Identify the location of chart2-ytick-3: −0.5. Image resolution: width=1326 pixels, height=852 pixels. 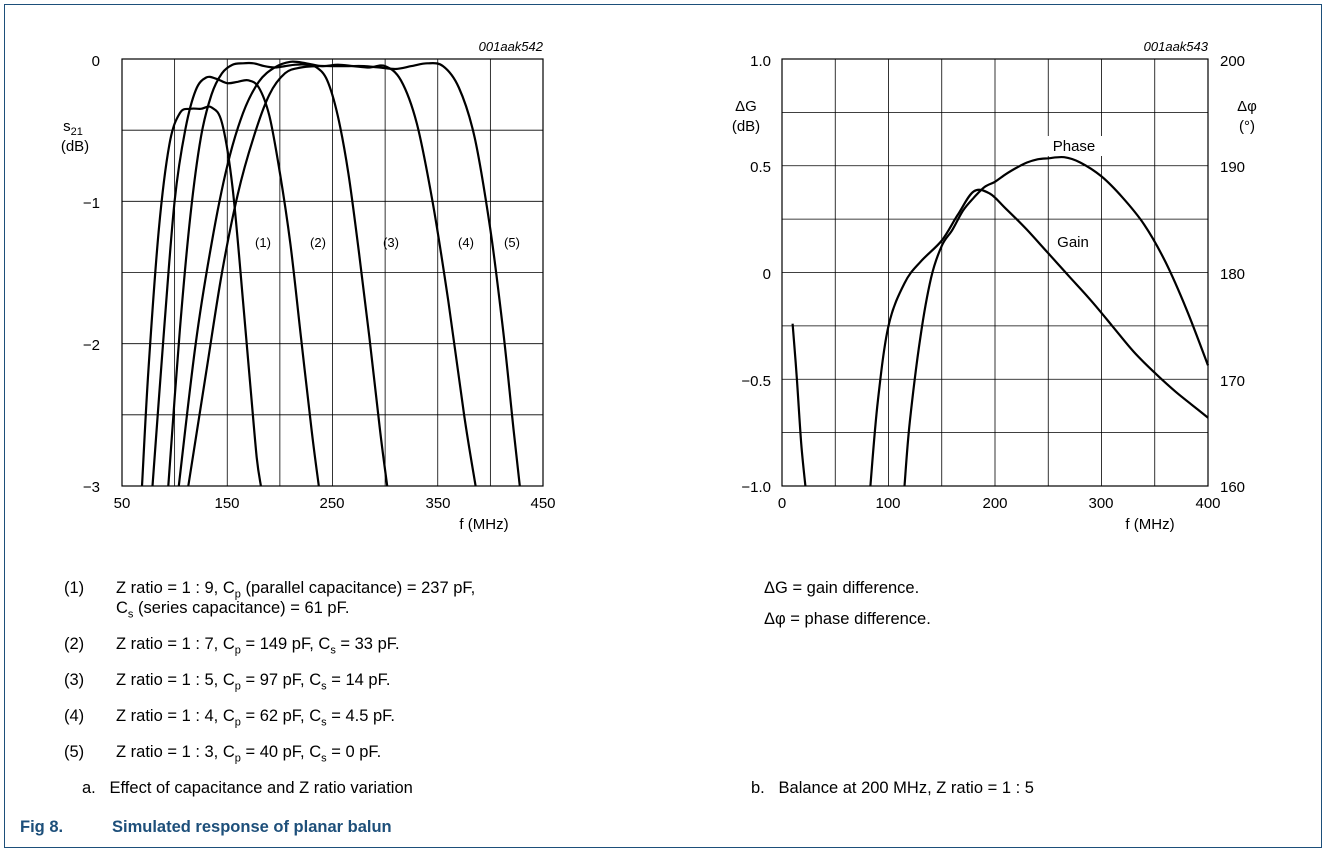
(756, 381).